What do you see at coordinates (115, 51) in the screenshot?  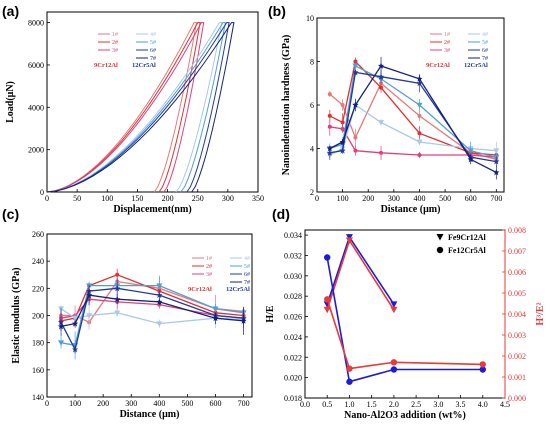 I see `legend-label: 3#` at bounding box center [115, 51].